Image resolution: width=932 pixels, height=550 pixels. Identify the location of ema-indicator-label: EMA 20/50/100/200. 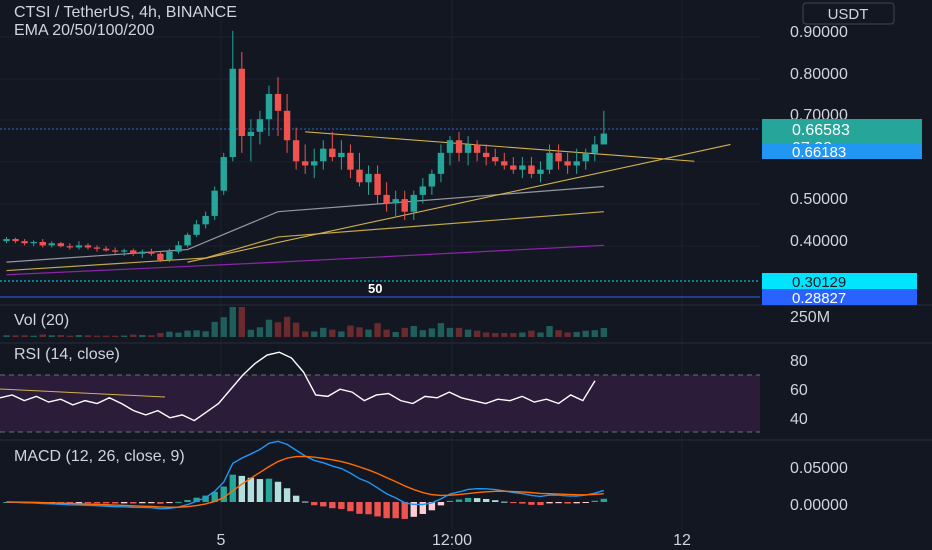
(84, 30).